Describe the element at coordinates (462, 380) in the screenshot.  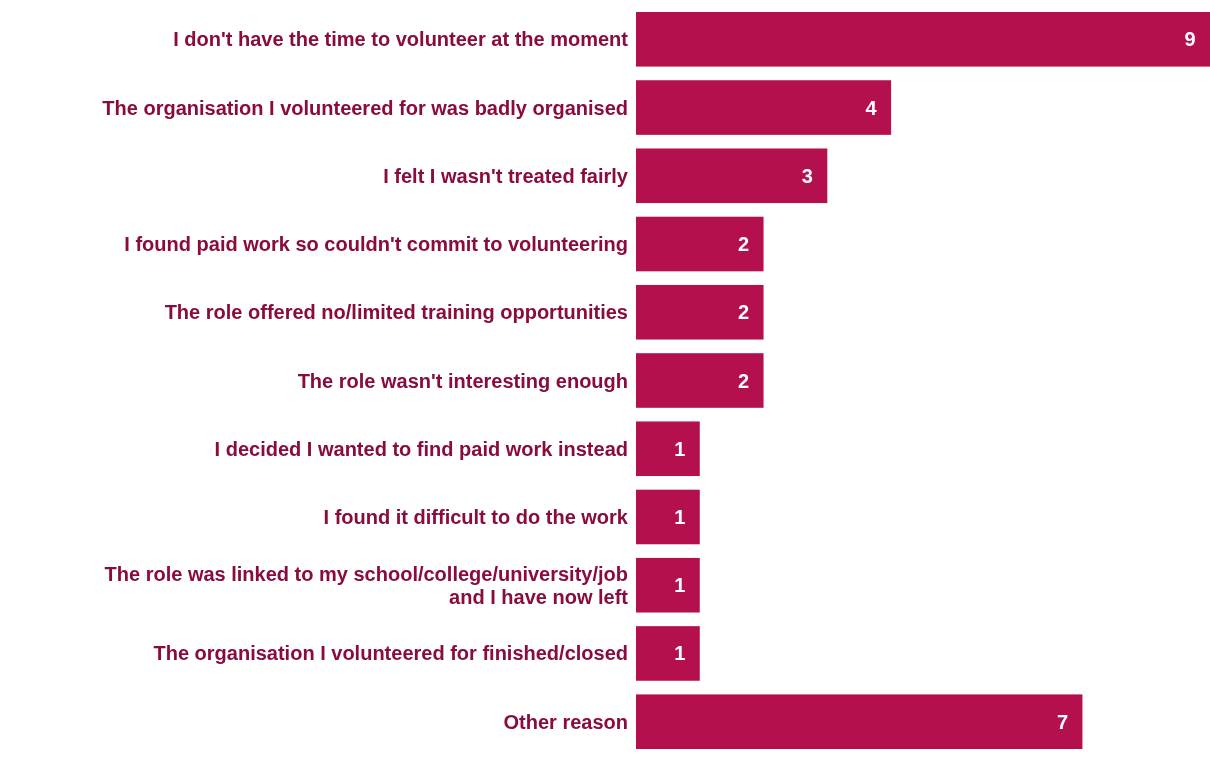
I see `y-tick-label: The role wasn't interesting enough` at that location.